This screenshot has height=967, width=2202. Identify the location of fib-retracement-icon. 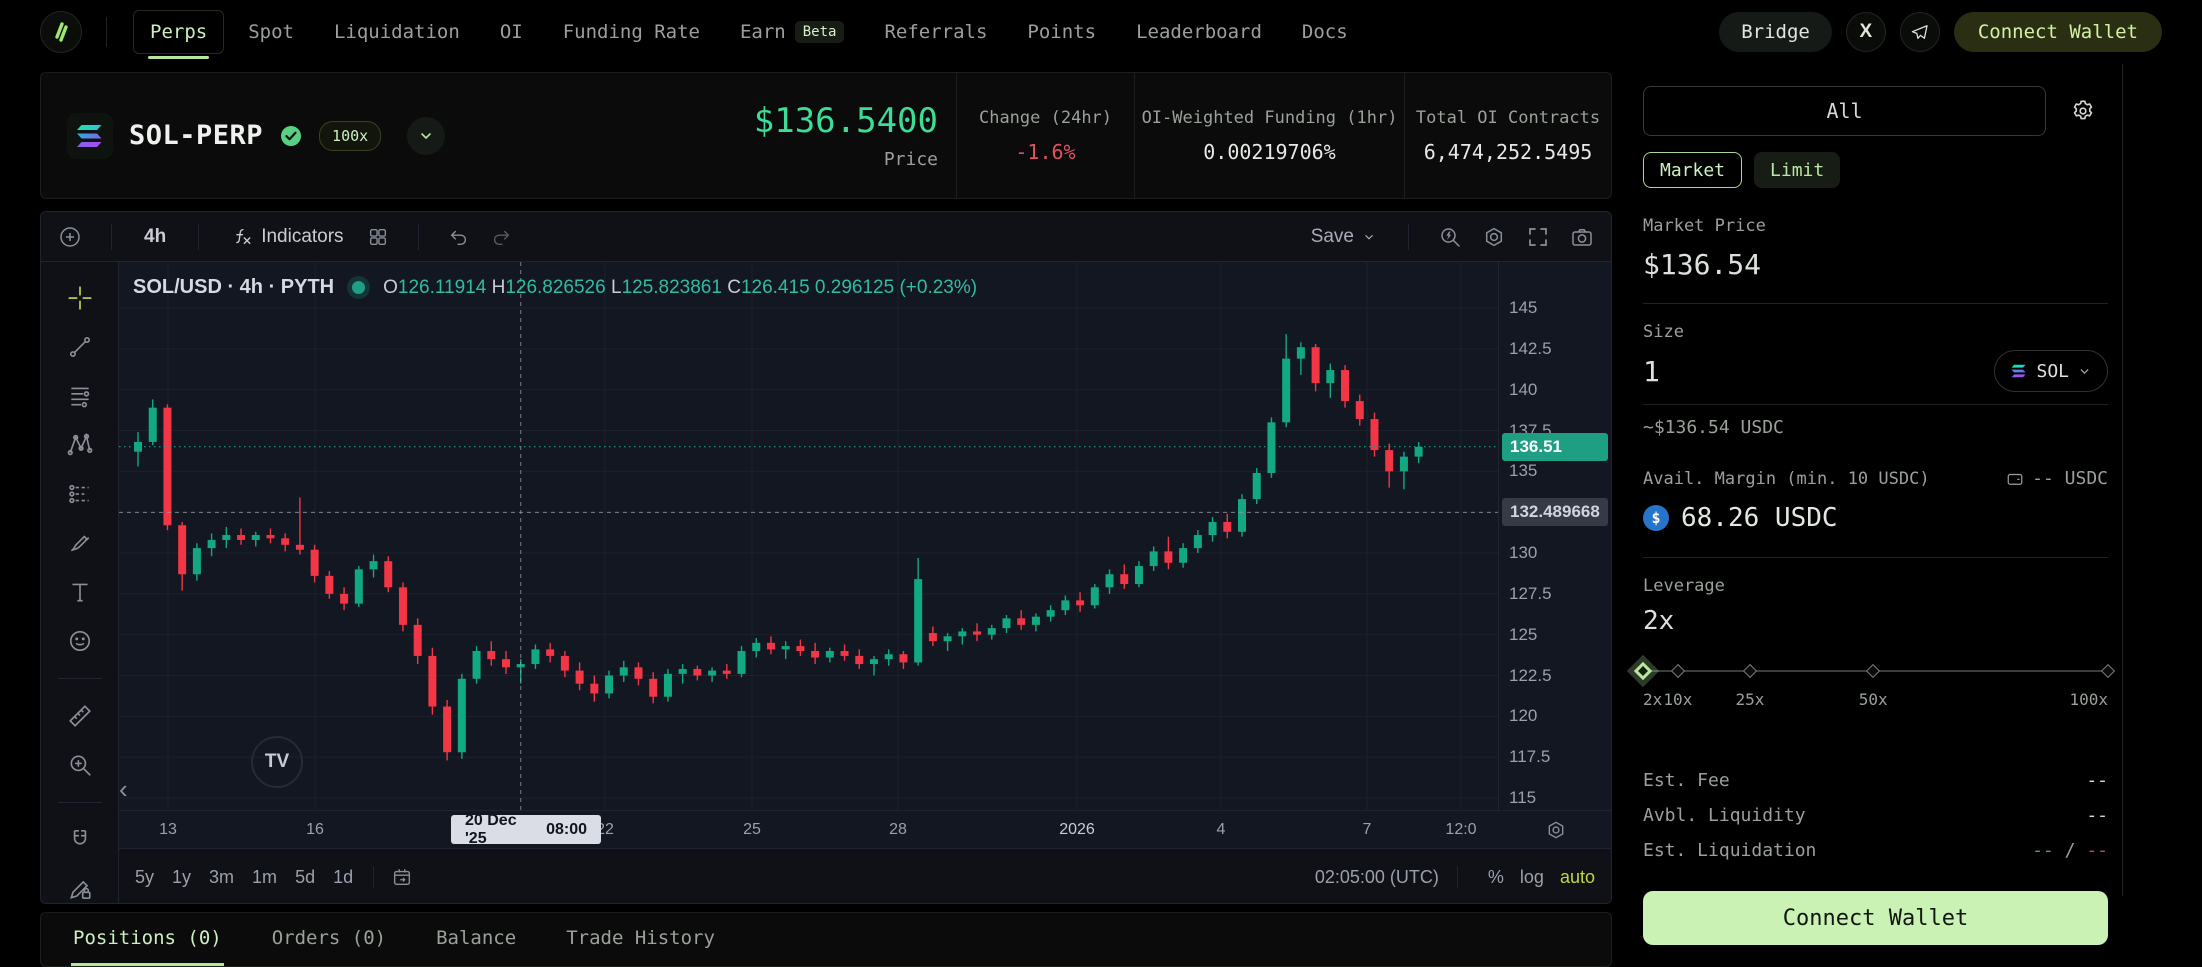
(80, 396).